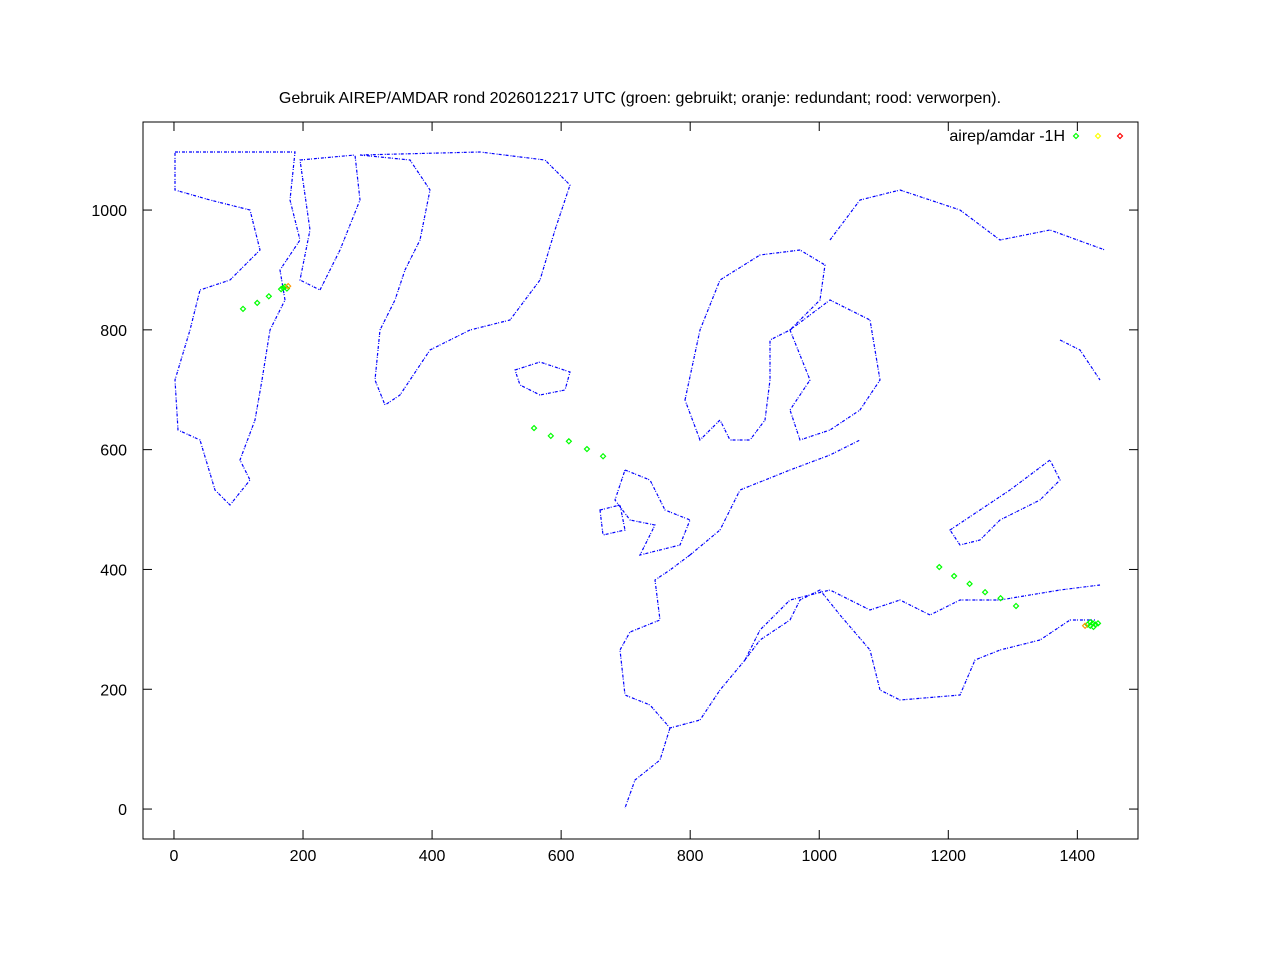 The width and height of the screenshot is (1280, 960). What do you see at coordinates (174, 856) in the screenshot?
I see `x-tick-label: 0` at bounding box center [174, 856].